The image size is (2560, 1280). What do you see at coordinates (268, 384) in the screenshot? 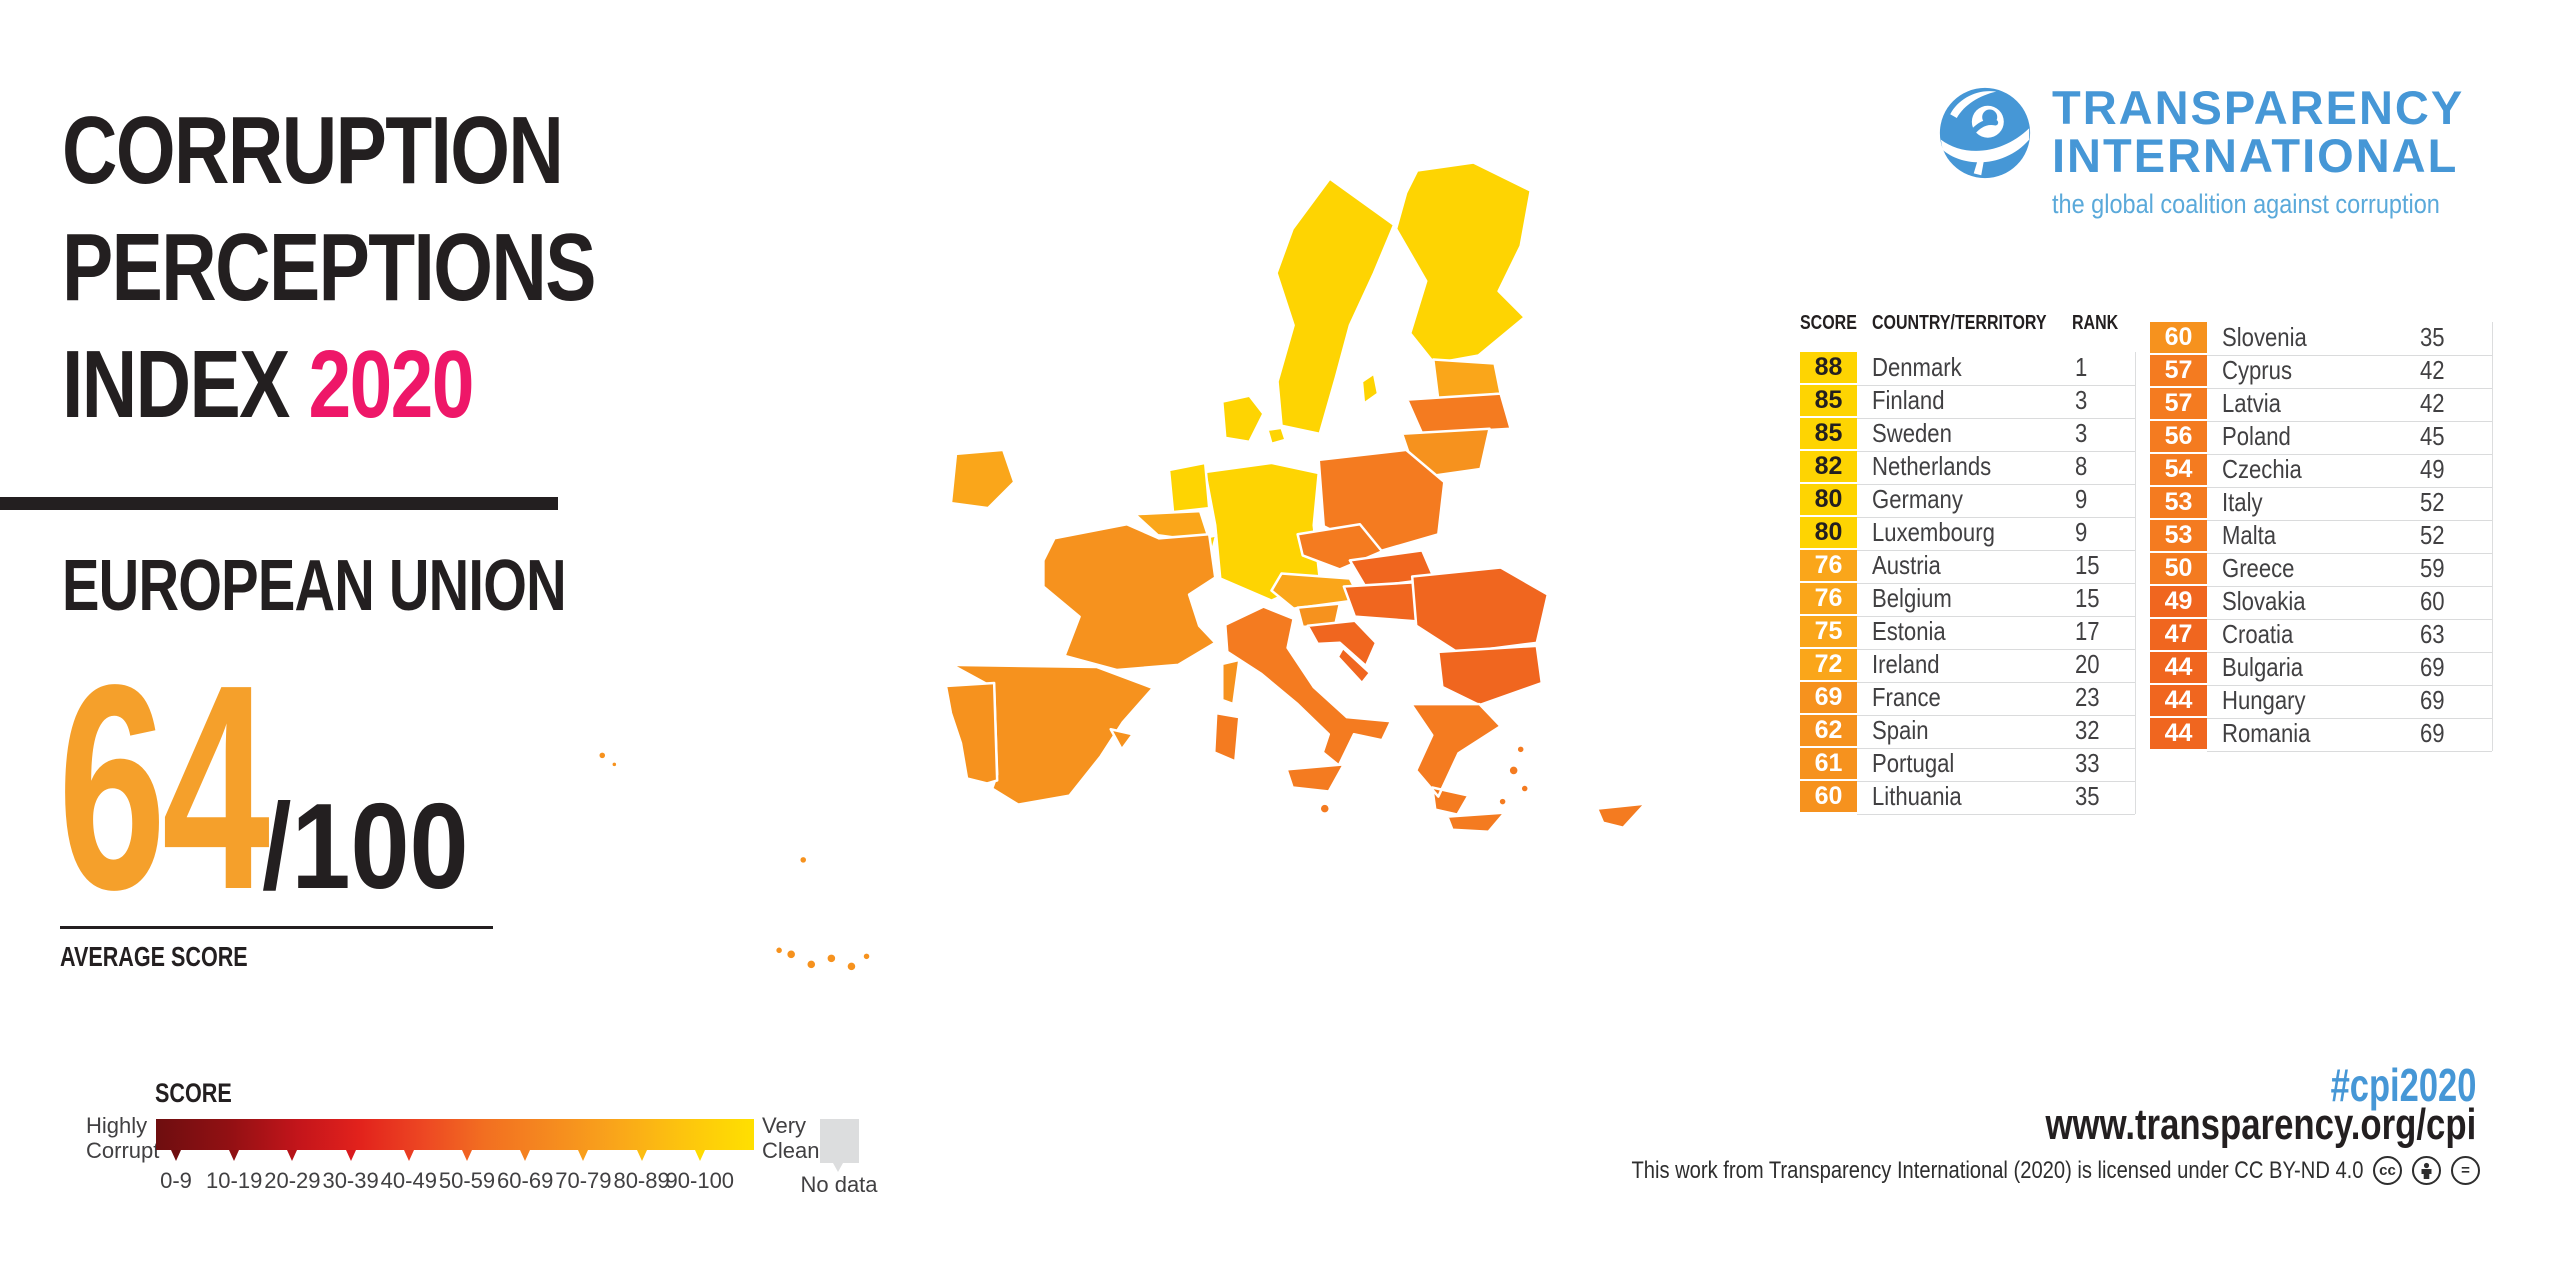
I see `title-line-3: INDEX 2020` at bounding box center [268, 384].